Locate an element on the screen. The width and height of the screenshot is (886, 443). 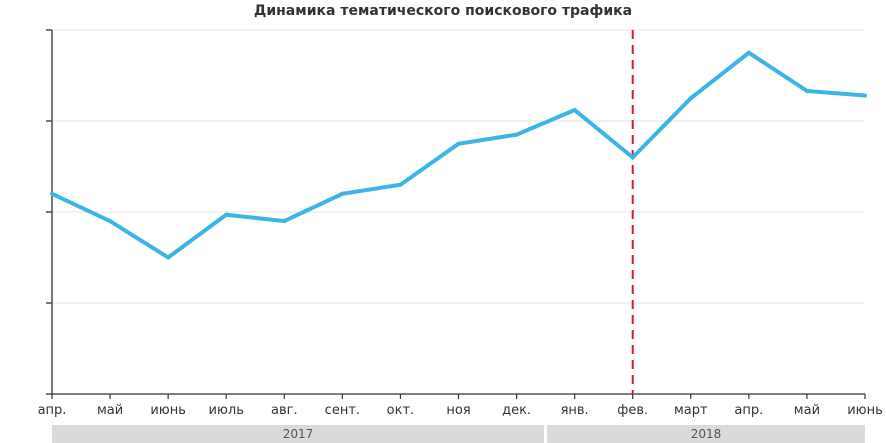
x-tick-label-1: май is located at coordinates (110, 410).